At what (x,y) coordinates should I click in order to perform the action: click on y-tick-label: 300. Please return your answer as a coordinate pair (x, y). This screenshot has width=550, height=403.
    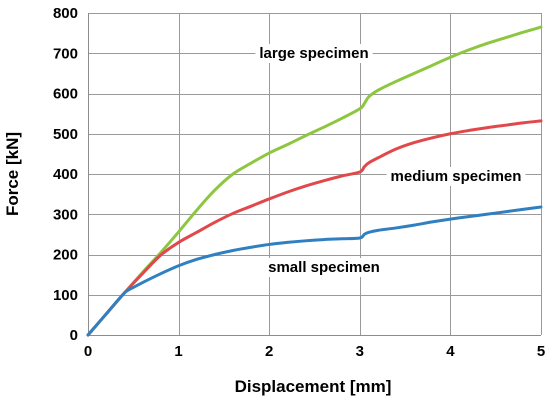
    Looking at the image, I should click on (65, 214).